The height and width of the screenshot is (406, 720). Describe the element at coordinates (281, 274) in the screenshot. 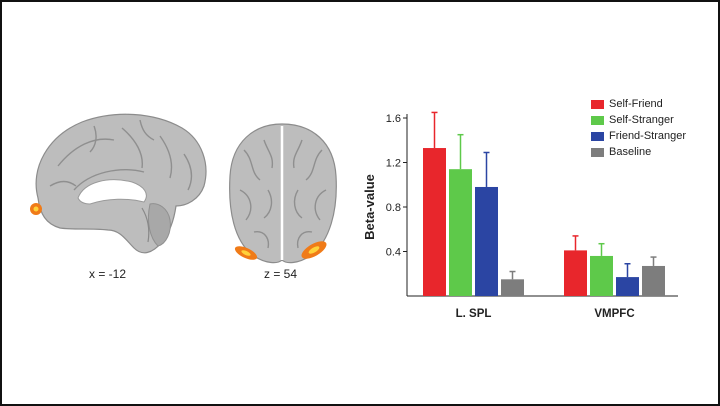

I see `axial-coordinate-label: z = 54` at that location.